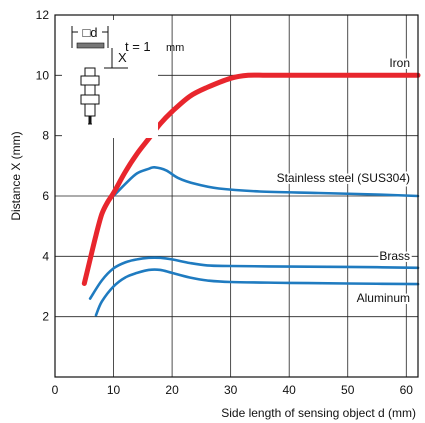 The width and height of the screenshot is (425, 423). I want to click on x-tick-label: 40, so click(290, 390).